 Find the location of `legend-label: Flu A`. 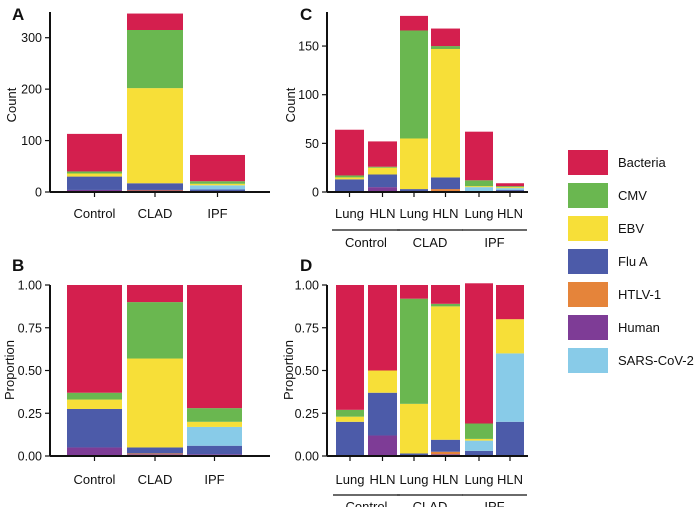

legend-label: Flu A is located at coordinates (633, 261).